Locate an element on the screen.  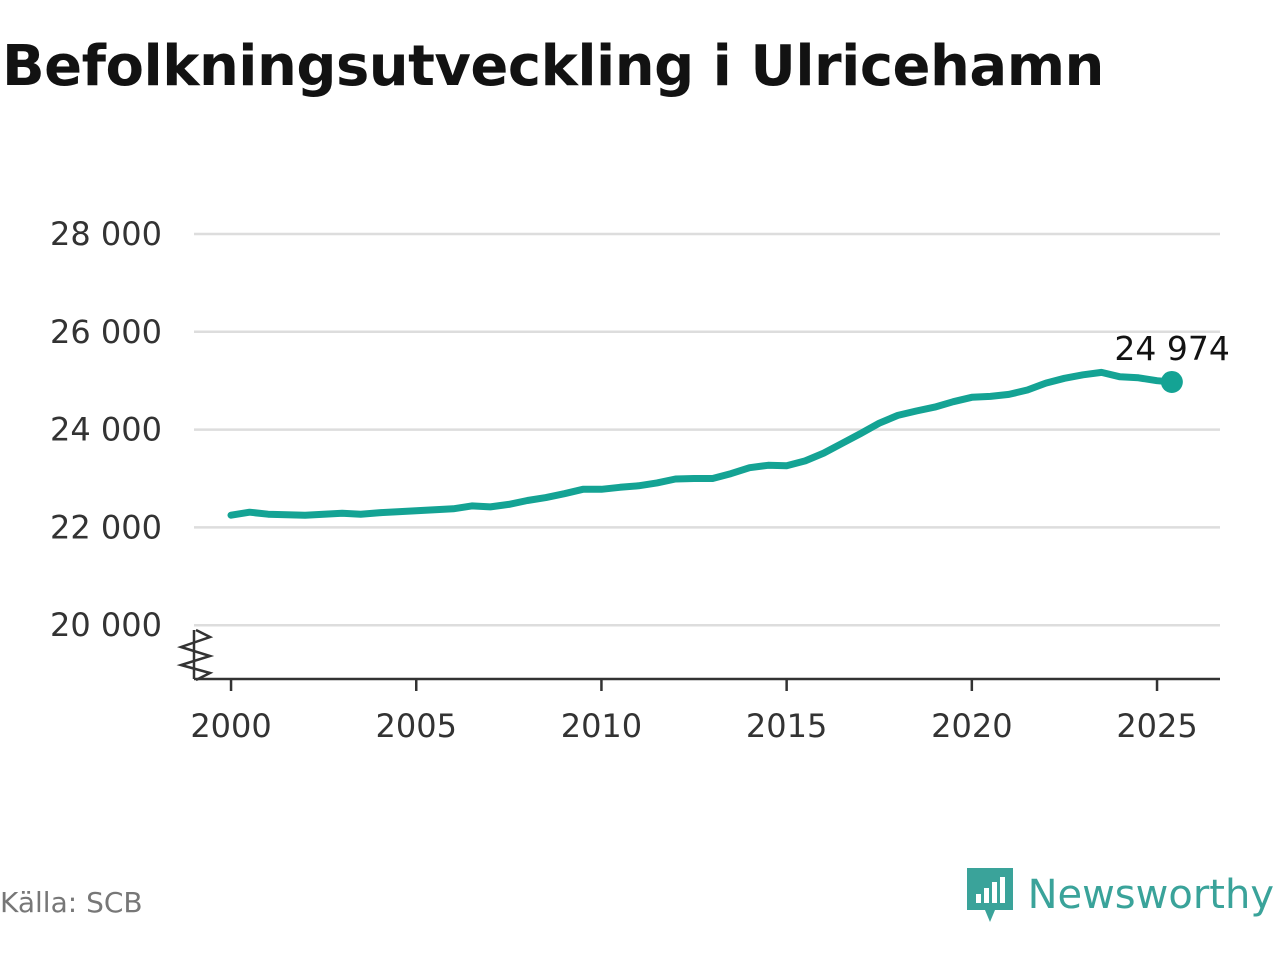
x-tick-label: 2015 is located at coordinates (786, 726).